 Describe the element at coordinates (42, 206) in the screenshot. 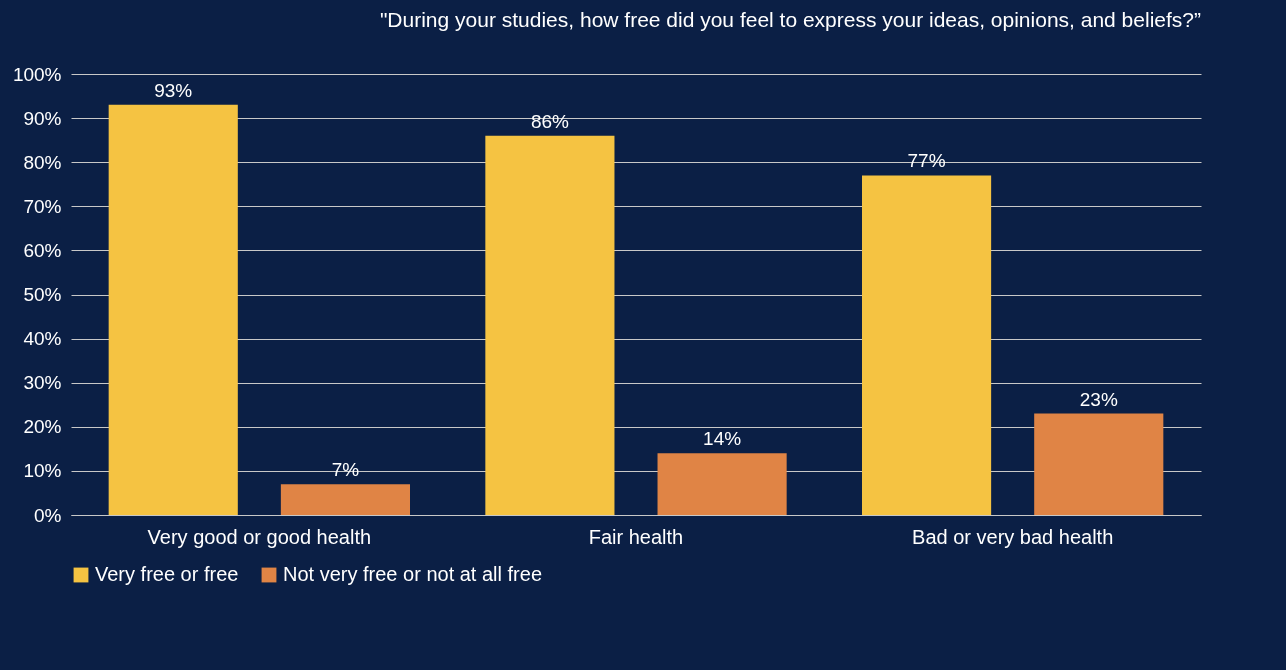

I see `y-tick-label: 70%` at that location.